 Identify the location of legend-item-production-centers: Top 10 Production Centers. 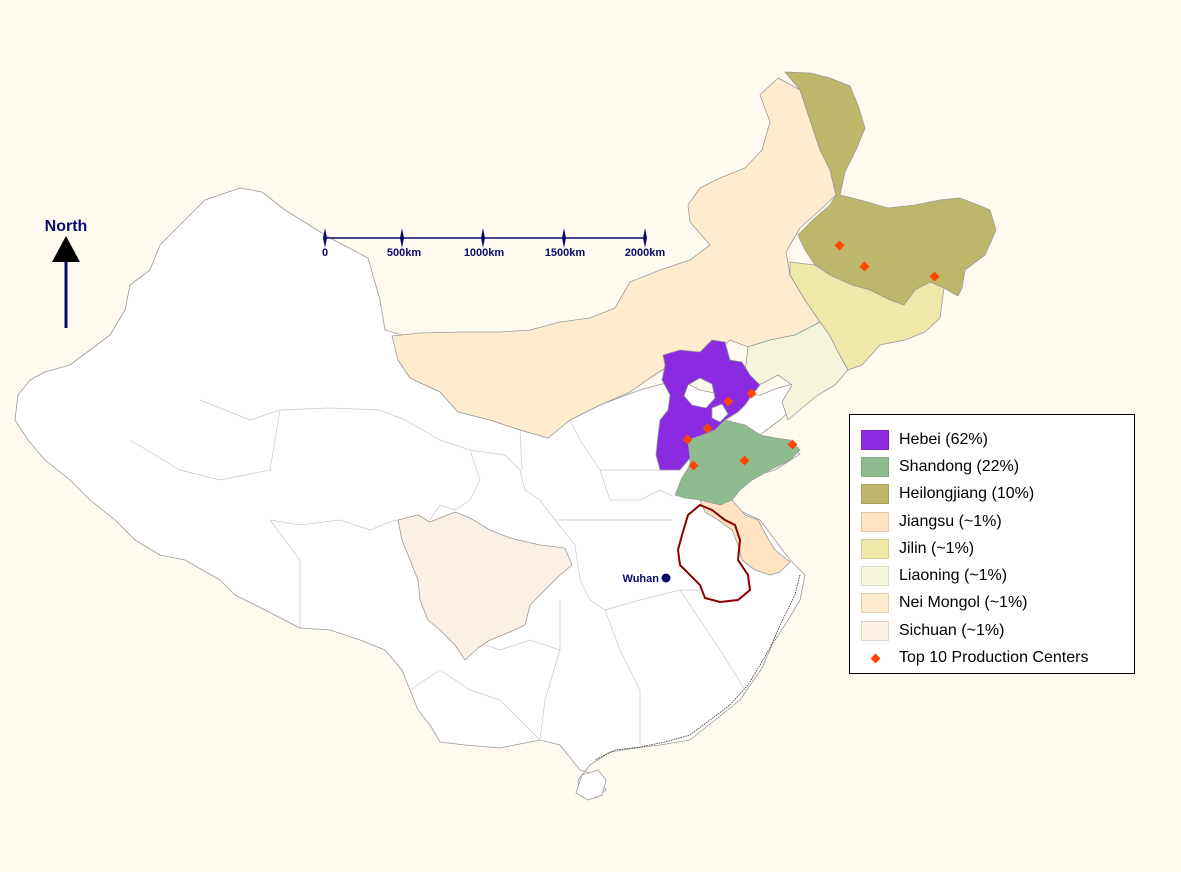
(997, 657).